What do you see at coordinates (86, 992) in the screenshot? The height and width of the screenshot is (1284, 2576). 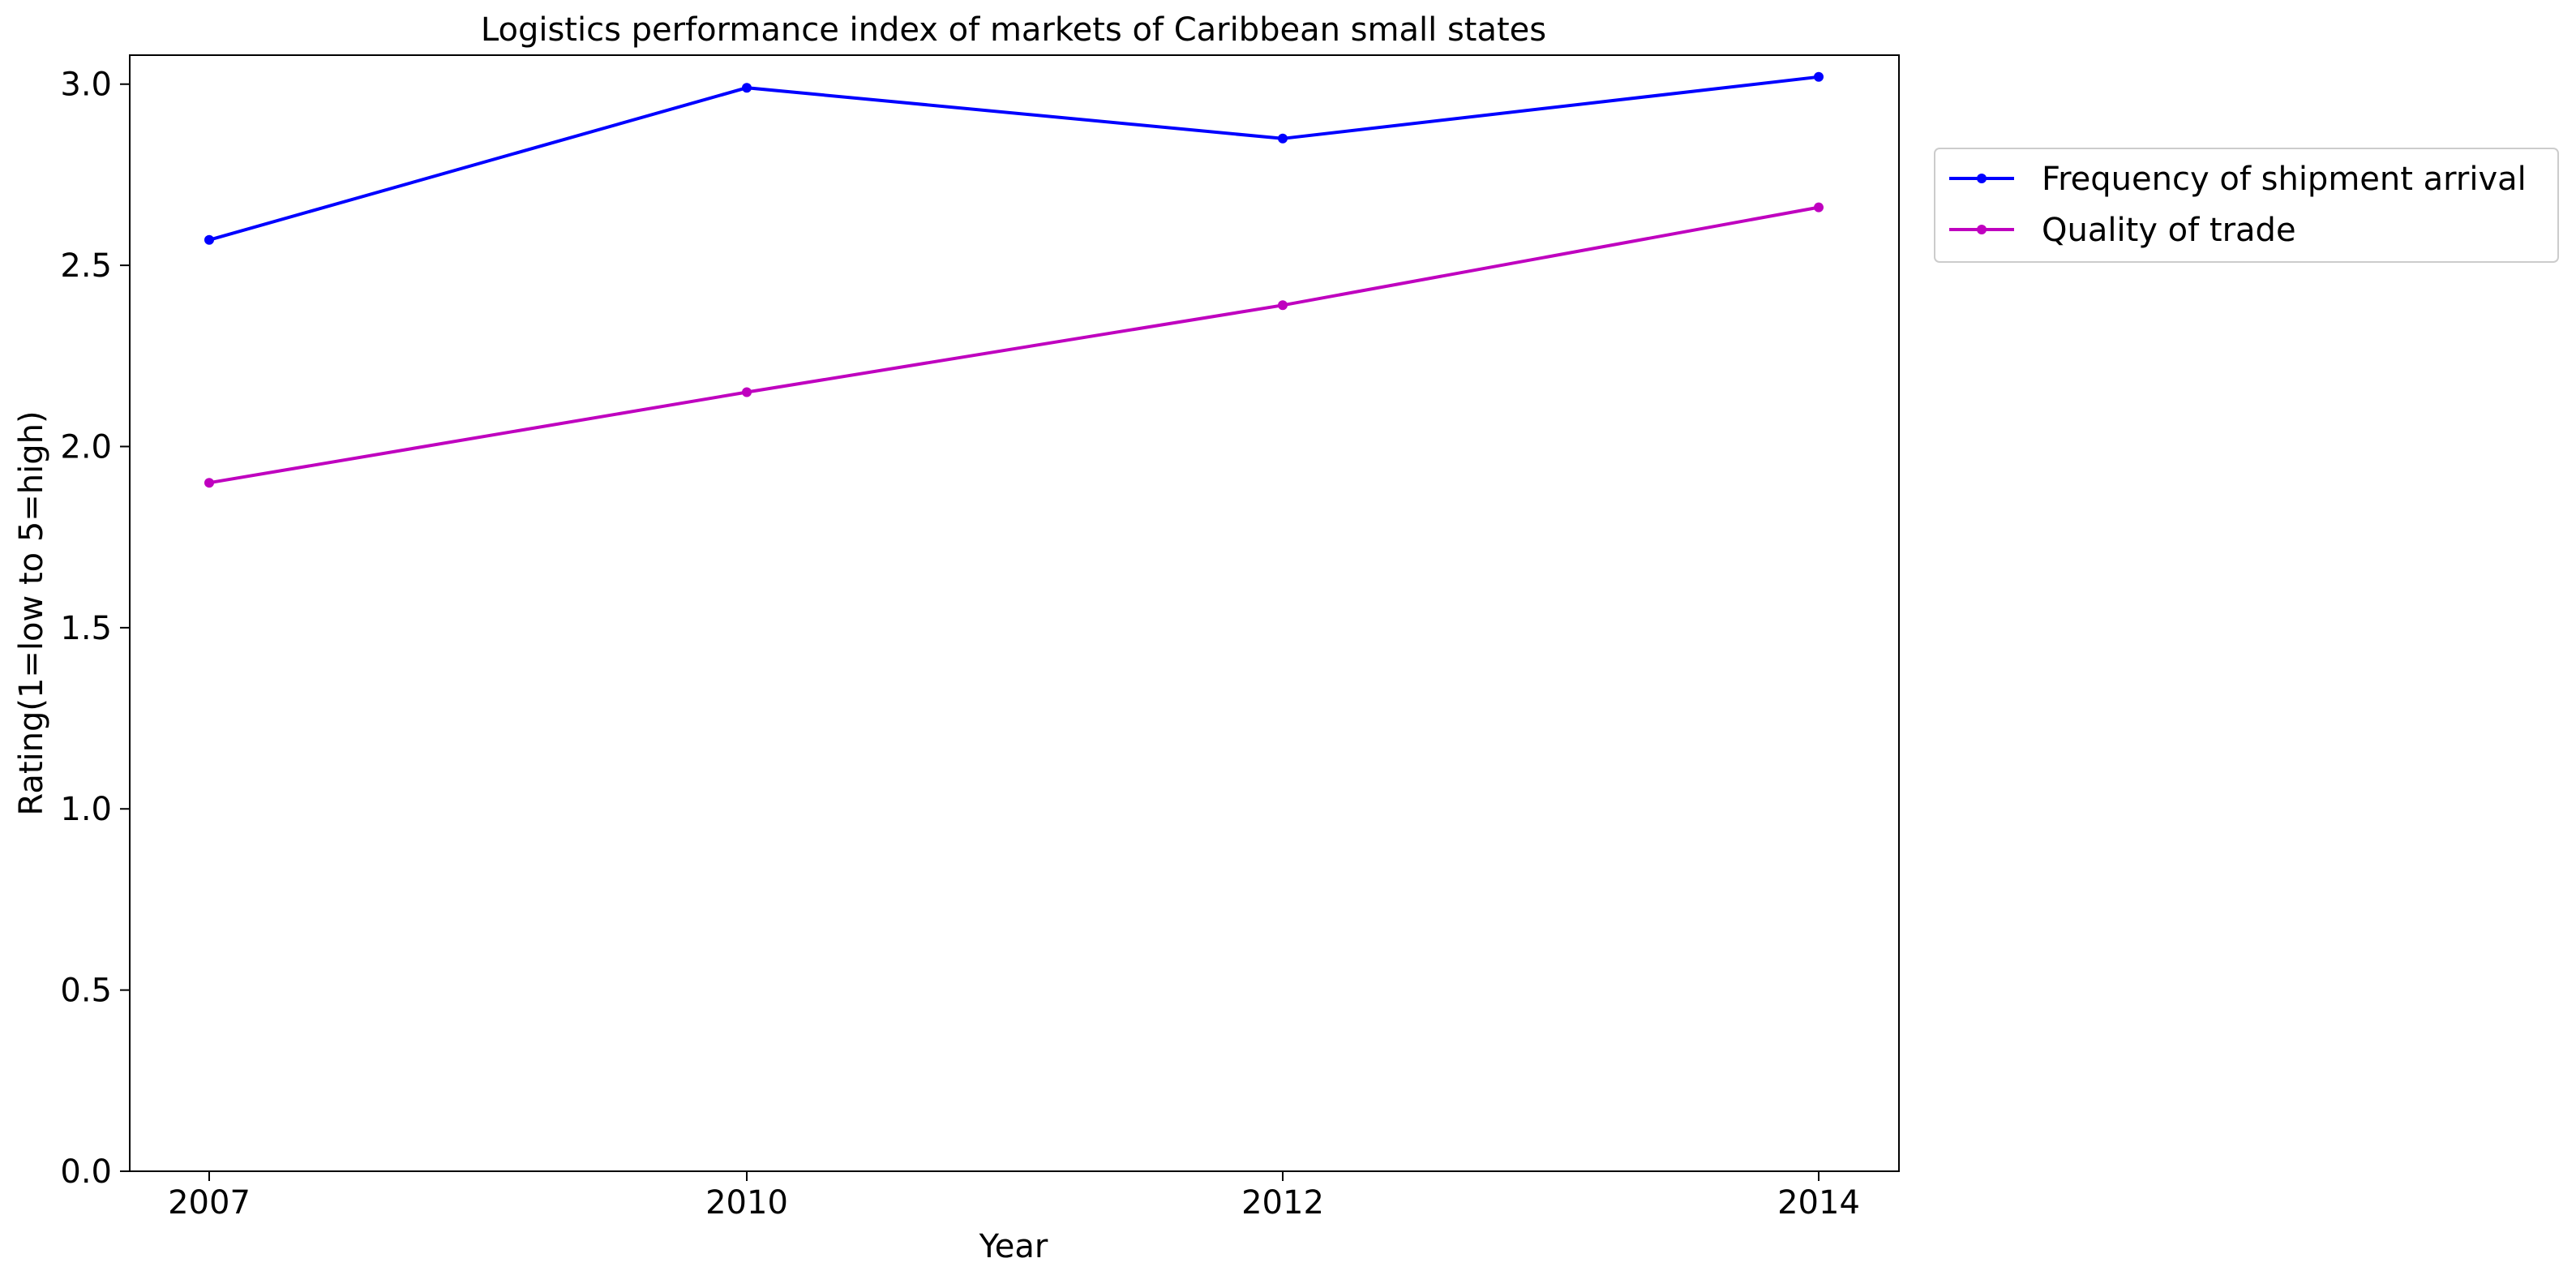 I see `y-tick-label: 0.5` at bounding box center [86, 992].